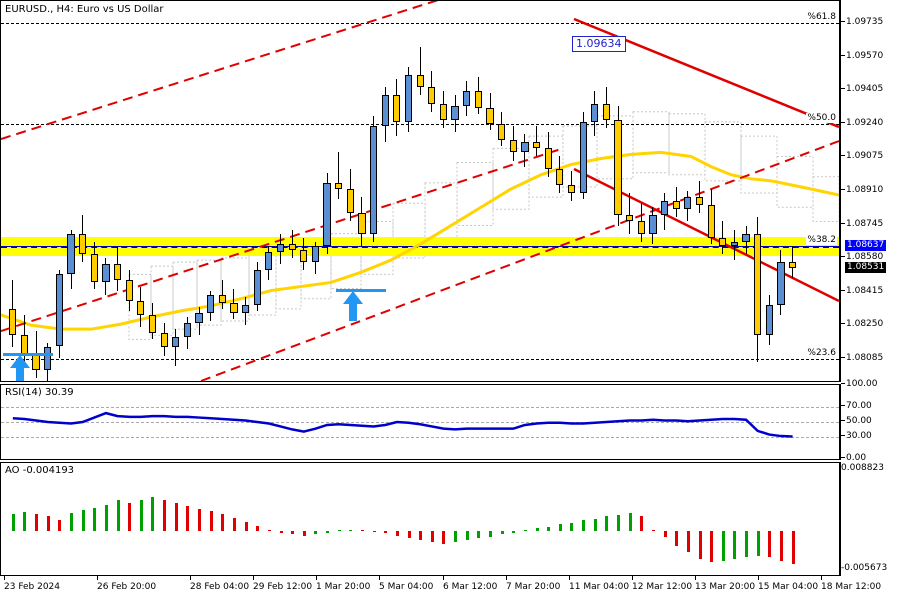  What do you see at coordinates (862, 291) in the screenshot?
I see `price-tick: 1.08415` at bounding box center [862, 291].